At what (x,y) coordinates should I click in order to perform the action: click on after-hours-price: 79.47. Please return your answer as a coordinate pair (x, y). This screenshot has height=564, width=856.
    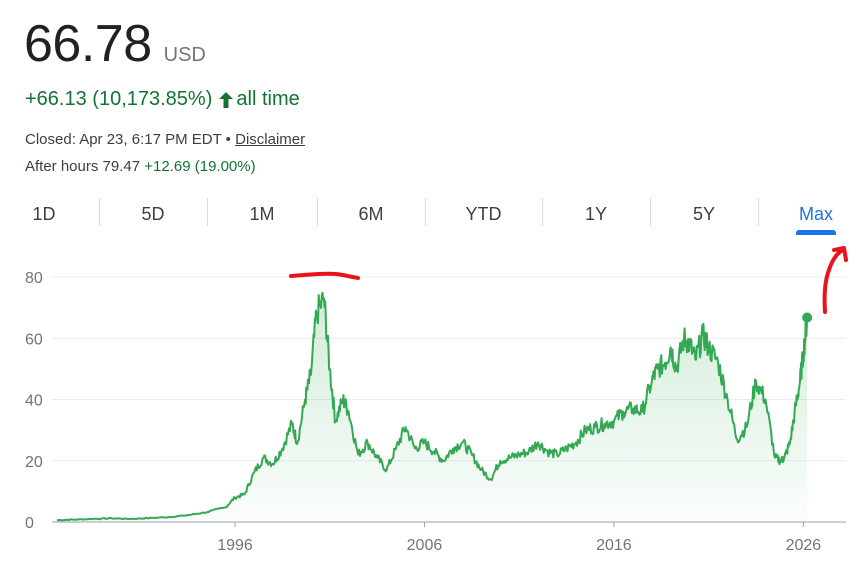
    Looking at the image, I should click on (121, 166).